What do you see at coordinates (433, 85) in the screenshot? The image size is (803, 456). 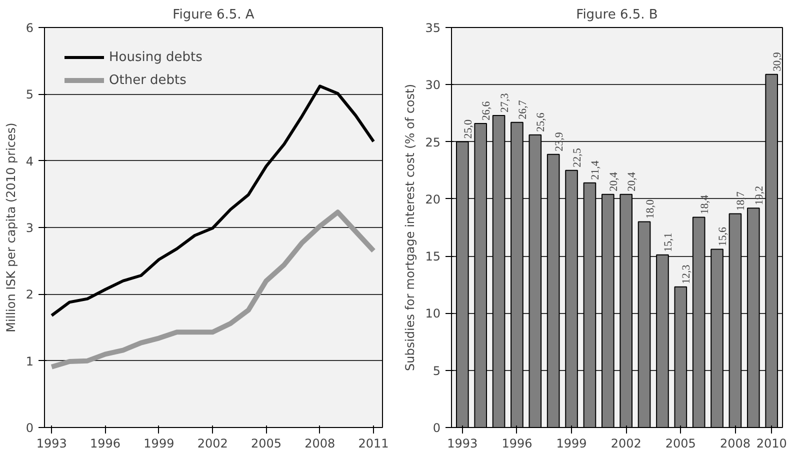 I see `y-tick-label: 30` at bounding box center [433, 85].